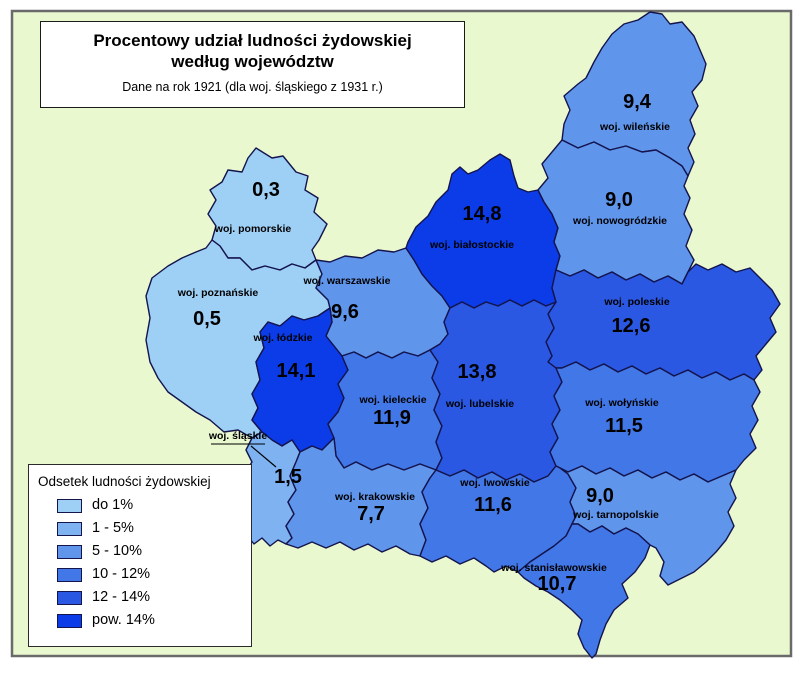  What do you see at coordinates (154, 574) in the screenshot?
I see `legend-item: 10 - 12%` at bounding box center [154, 574].